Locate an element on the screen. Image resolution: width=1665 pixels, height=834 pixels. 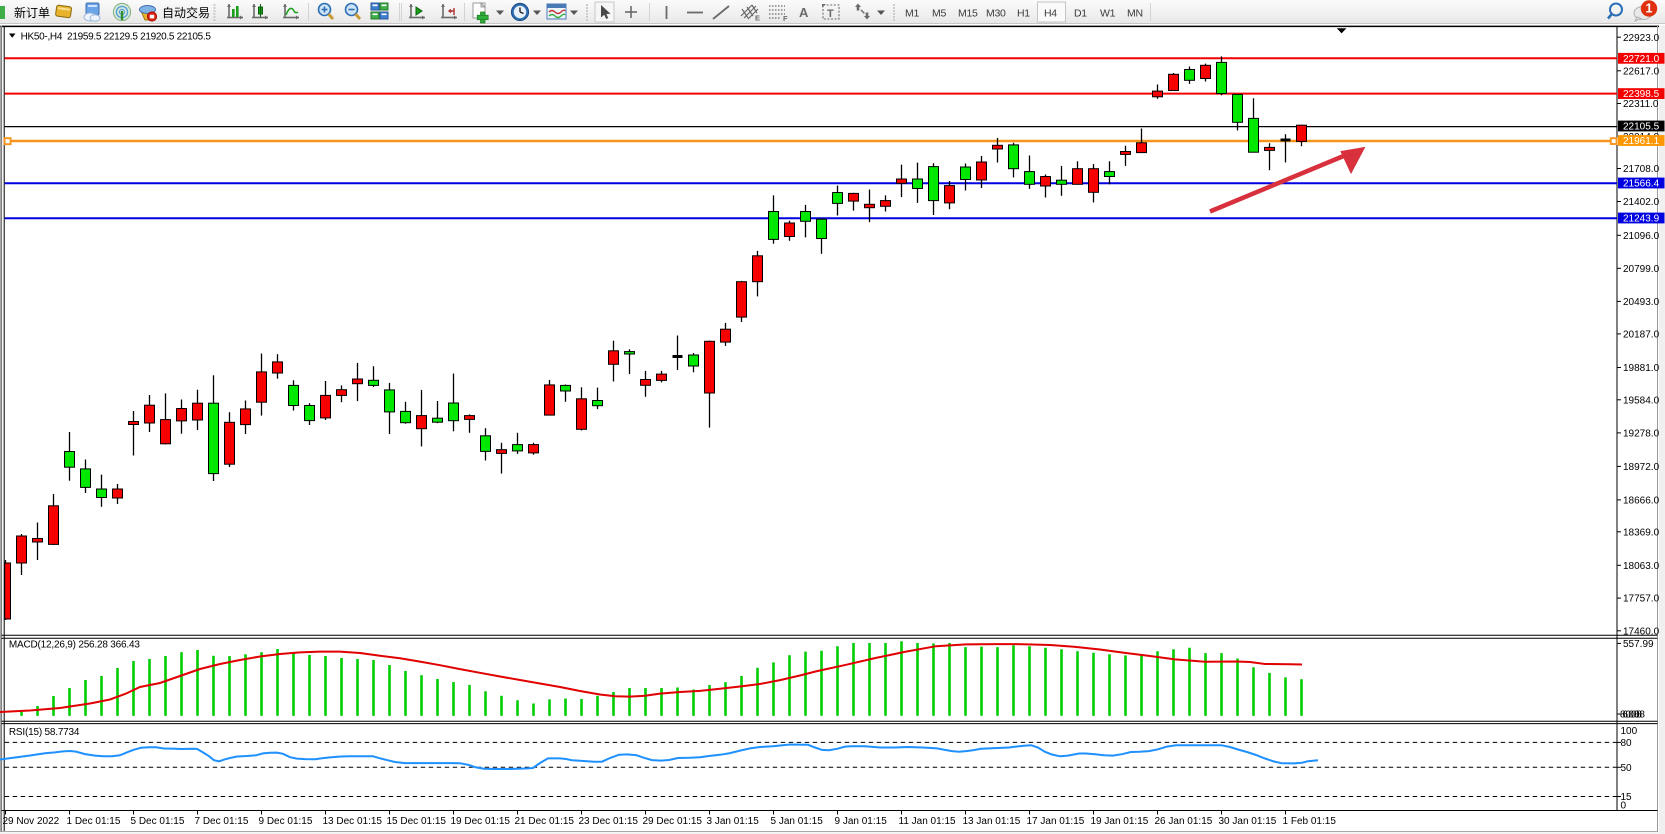
svg-text: H1 is located at coordinates (1023, 14).